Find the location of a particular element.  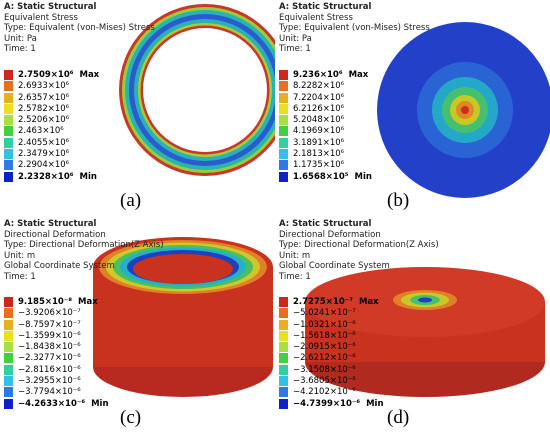

legend-value: −2.0915×10⁻⁶ is located at coordinates (324, 347).